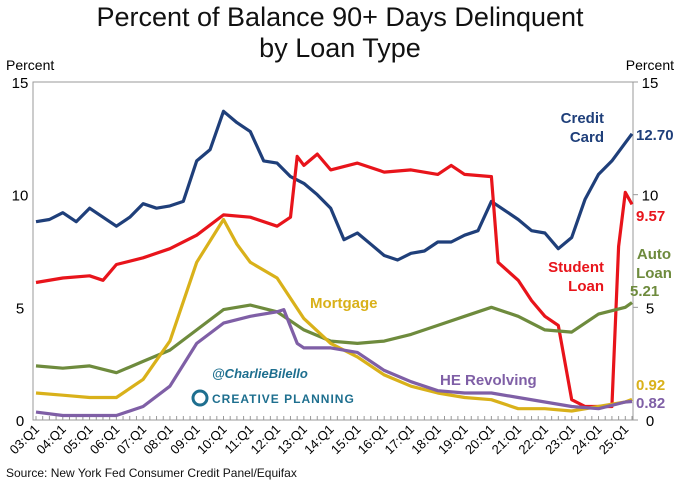  I want to click on x-tick-label: 18:Q1, so click(426, 440).